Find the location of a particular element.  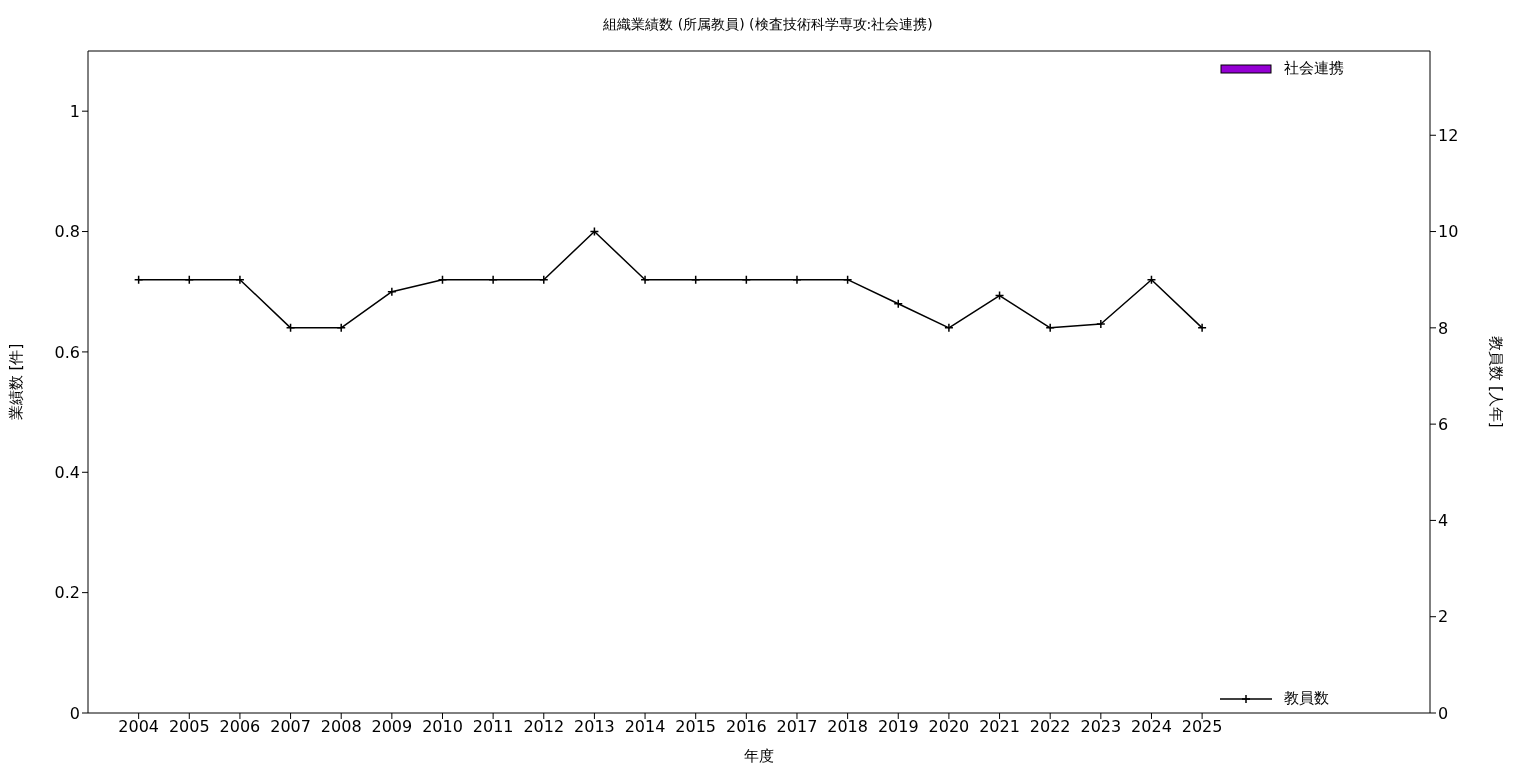

y-tick-label: 0 is located at coordinates (74, 713).